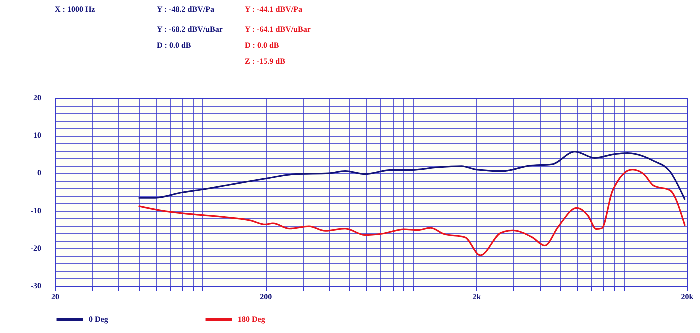 The image size is (700, 333). I want to click on y-tick-label: -10, so click(36, 211).